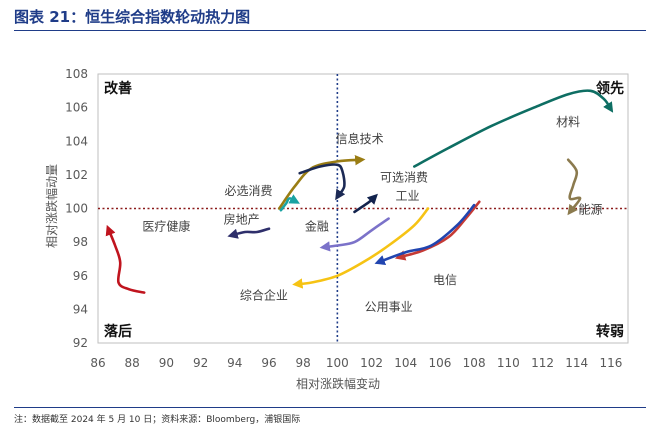 This screenshot has width=660, height=425. What do you see at coordinates (576, 363) in the screenshot?
I see `x-tick-label: 114` at bounding box center [576, 363].